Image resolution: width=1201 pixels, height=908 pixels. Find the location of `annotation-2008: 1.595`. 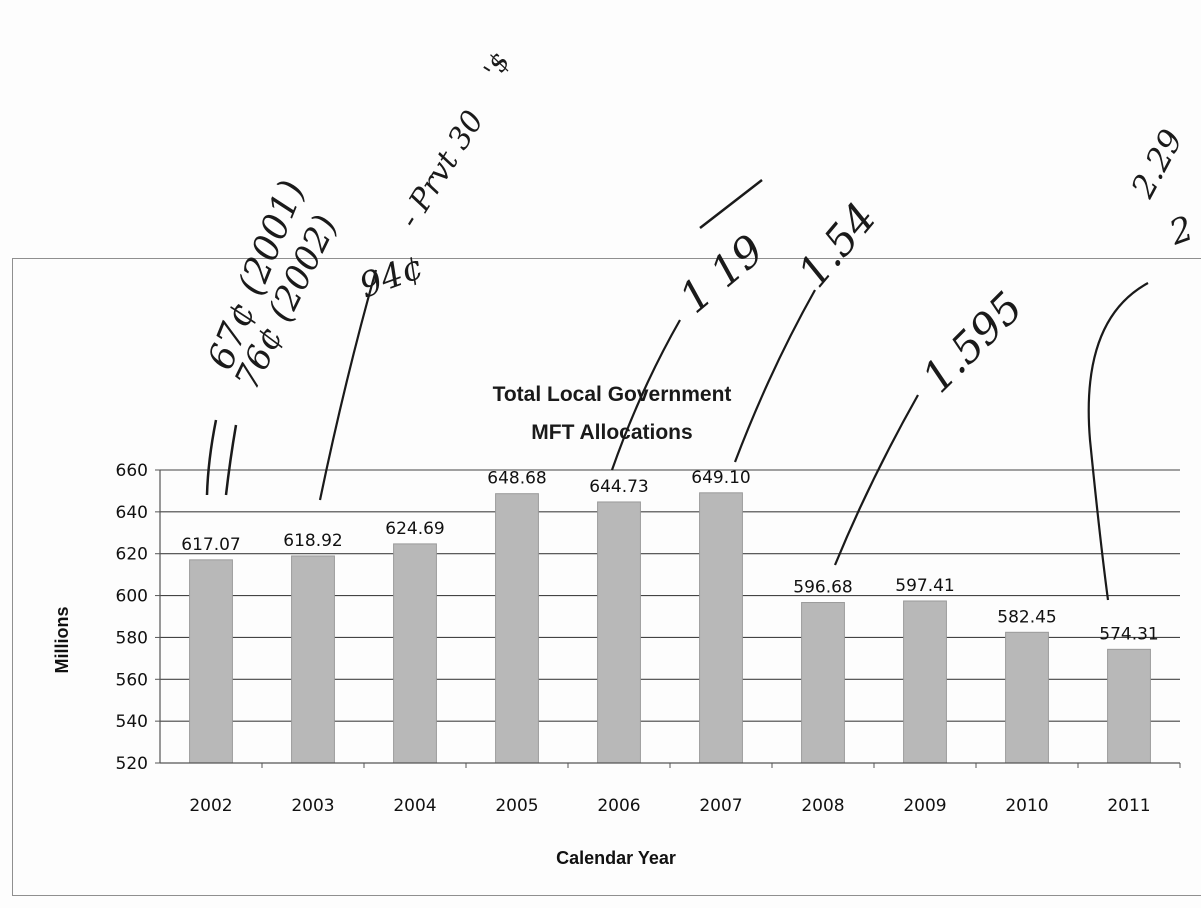

annotation-2008: 1.595 is located at coordinates (972, 342).